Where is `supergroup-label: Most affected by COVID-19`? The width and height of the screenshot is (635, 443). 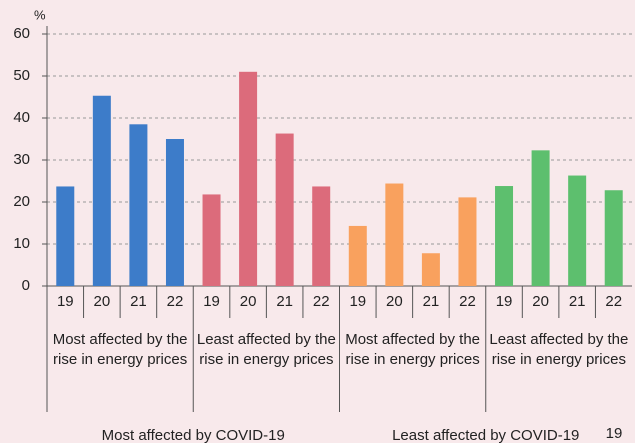
supergroup-label: Most affected by COVID-19 is located at coordinates (193, 435).